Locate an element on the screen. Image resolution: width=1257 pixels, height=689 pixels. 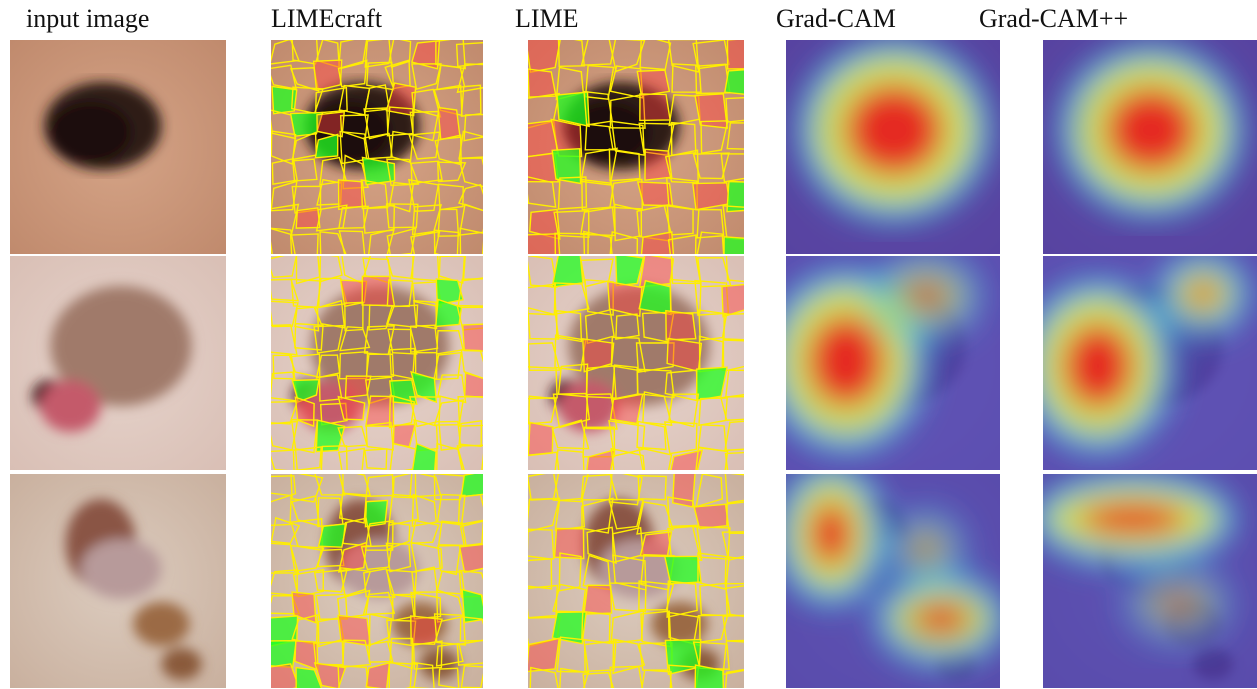
header-limecraft: LIMEcraft is located at coordinates (327, 18).